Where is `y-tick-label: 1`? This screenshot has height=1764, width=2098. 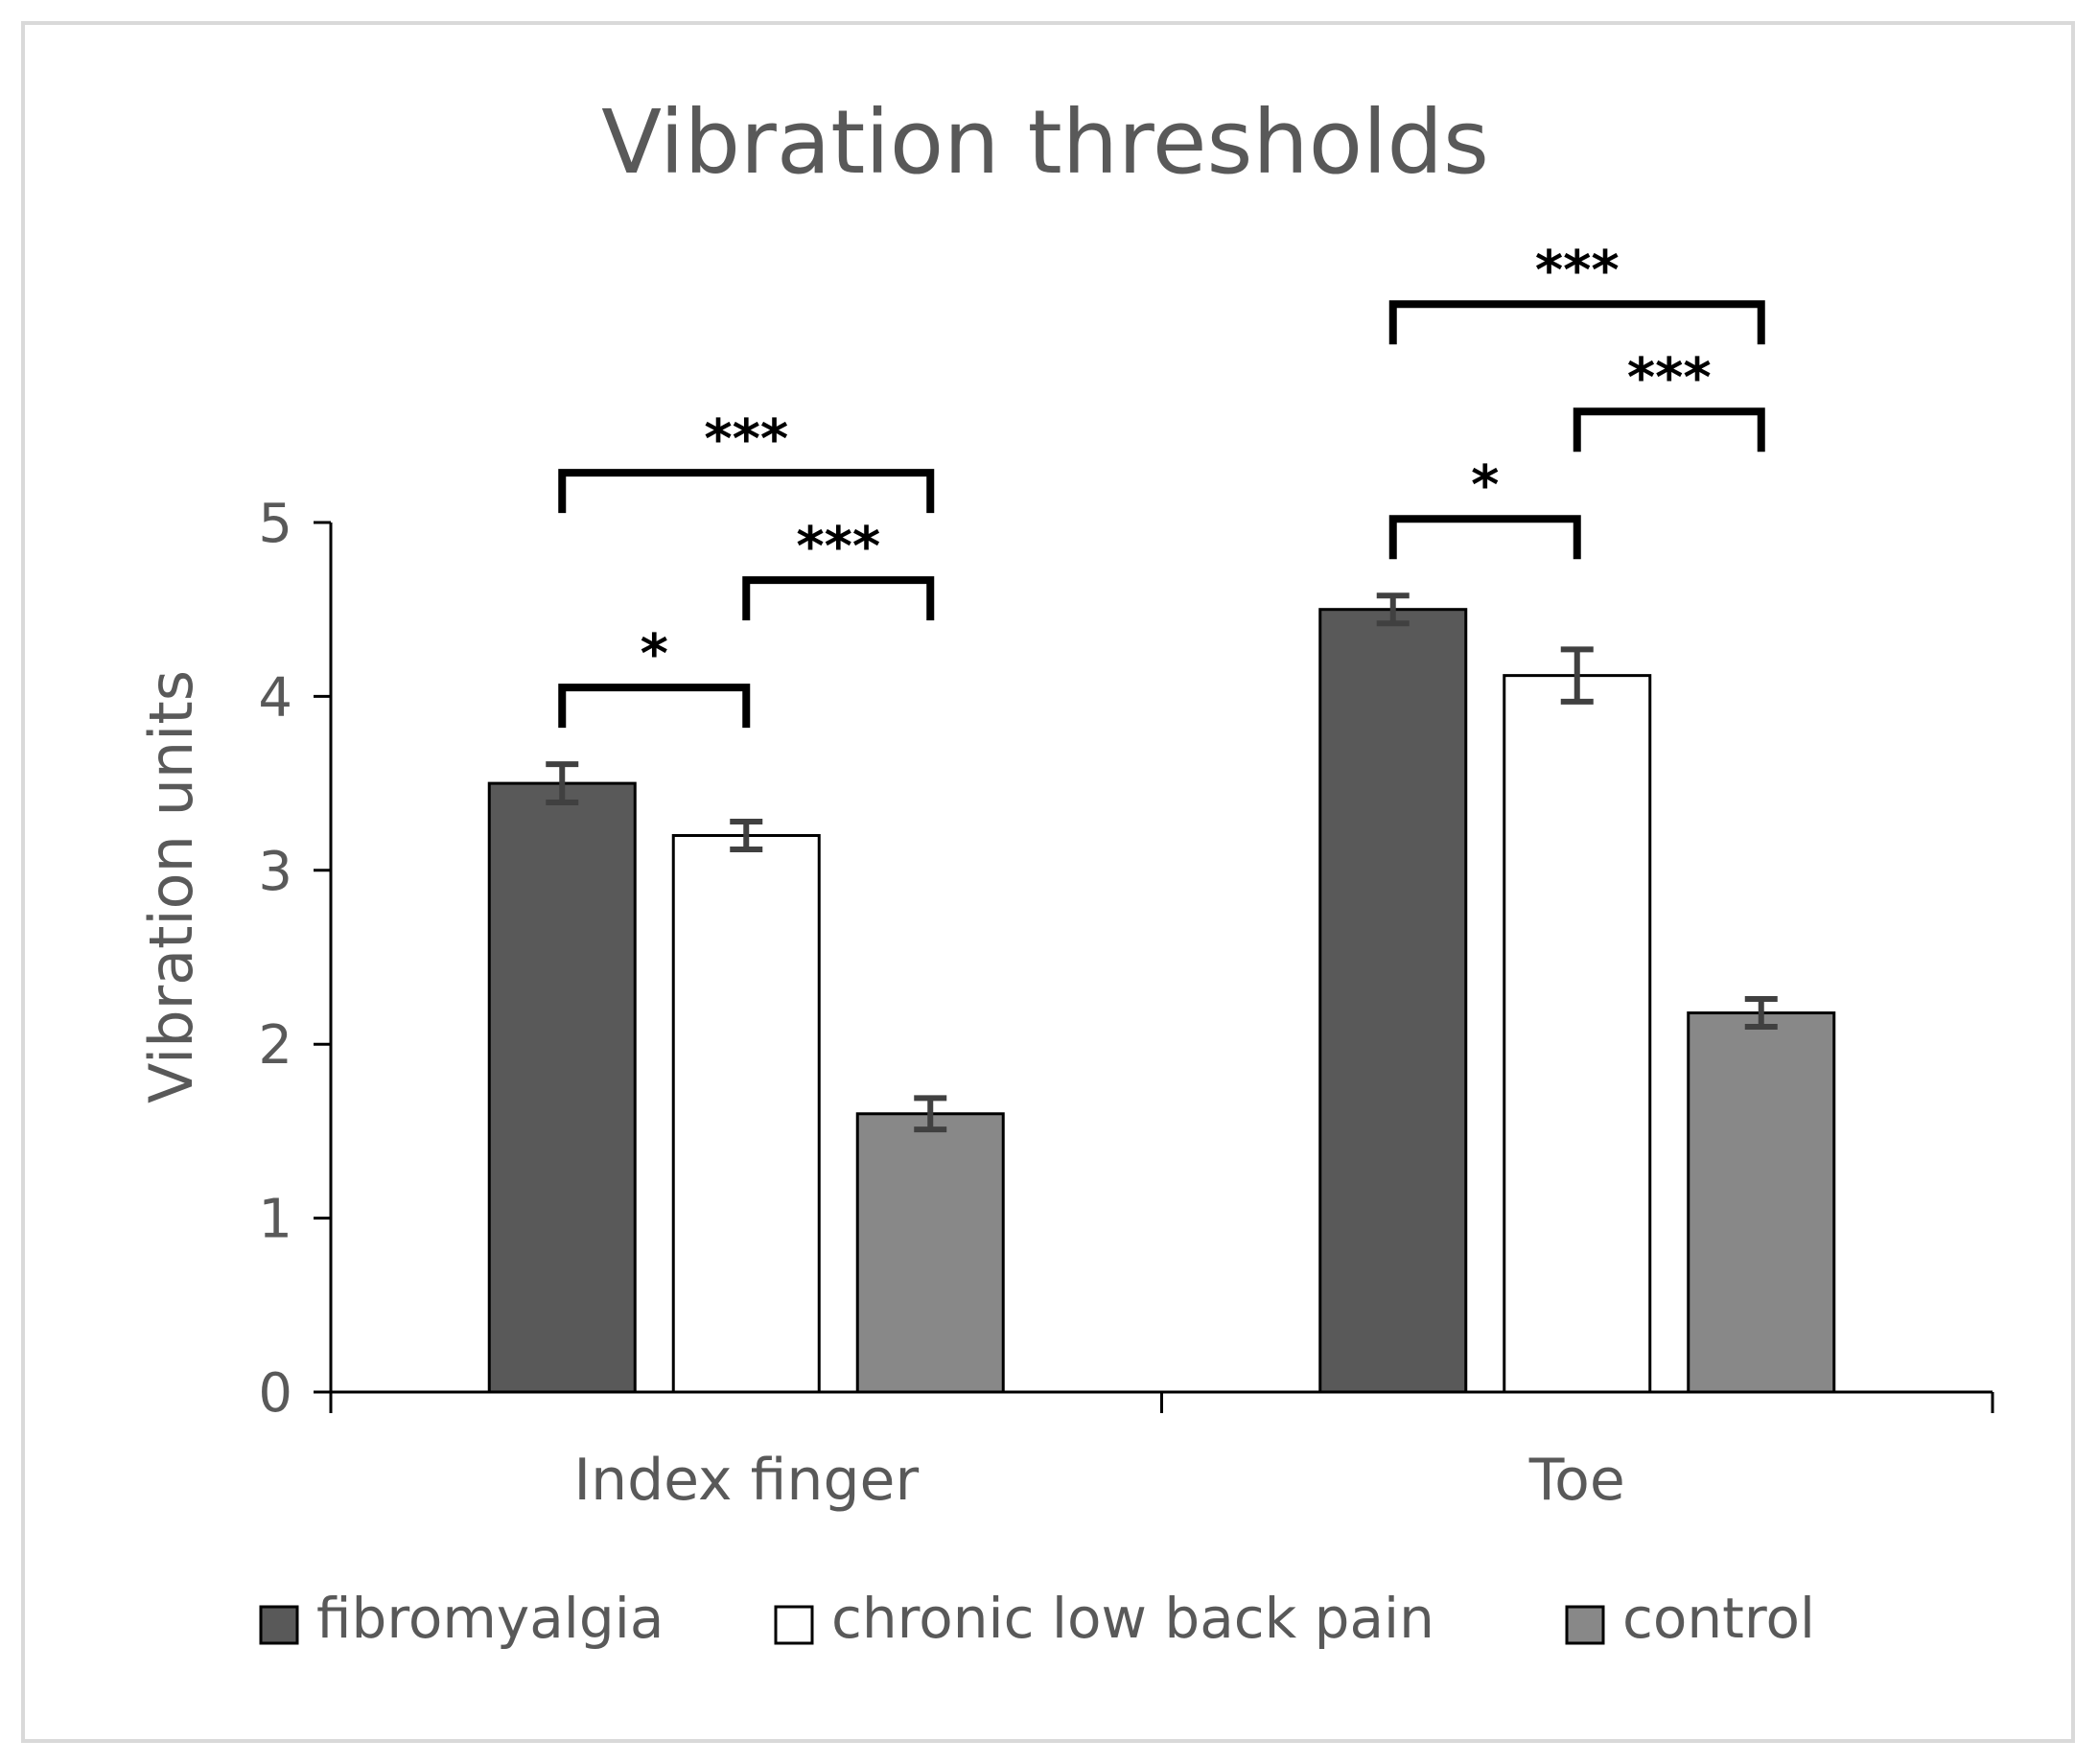
y-tick-label: 1 is located at coordinates (275, 1220).